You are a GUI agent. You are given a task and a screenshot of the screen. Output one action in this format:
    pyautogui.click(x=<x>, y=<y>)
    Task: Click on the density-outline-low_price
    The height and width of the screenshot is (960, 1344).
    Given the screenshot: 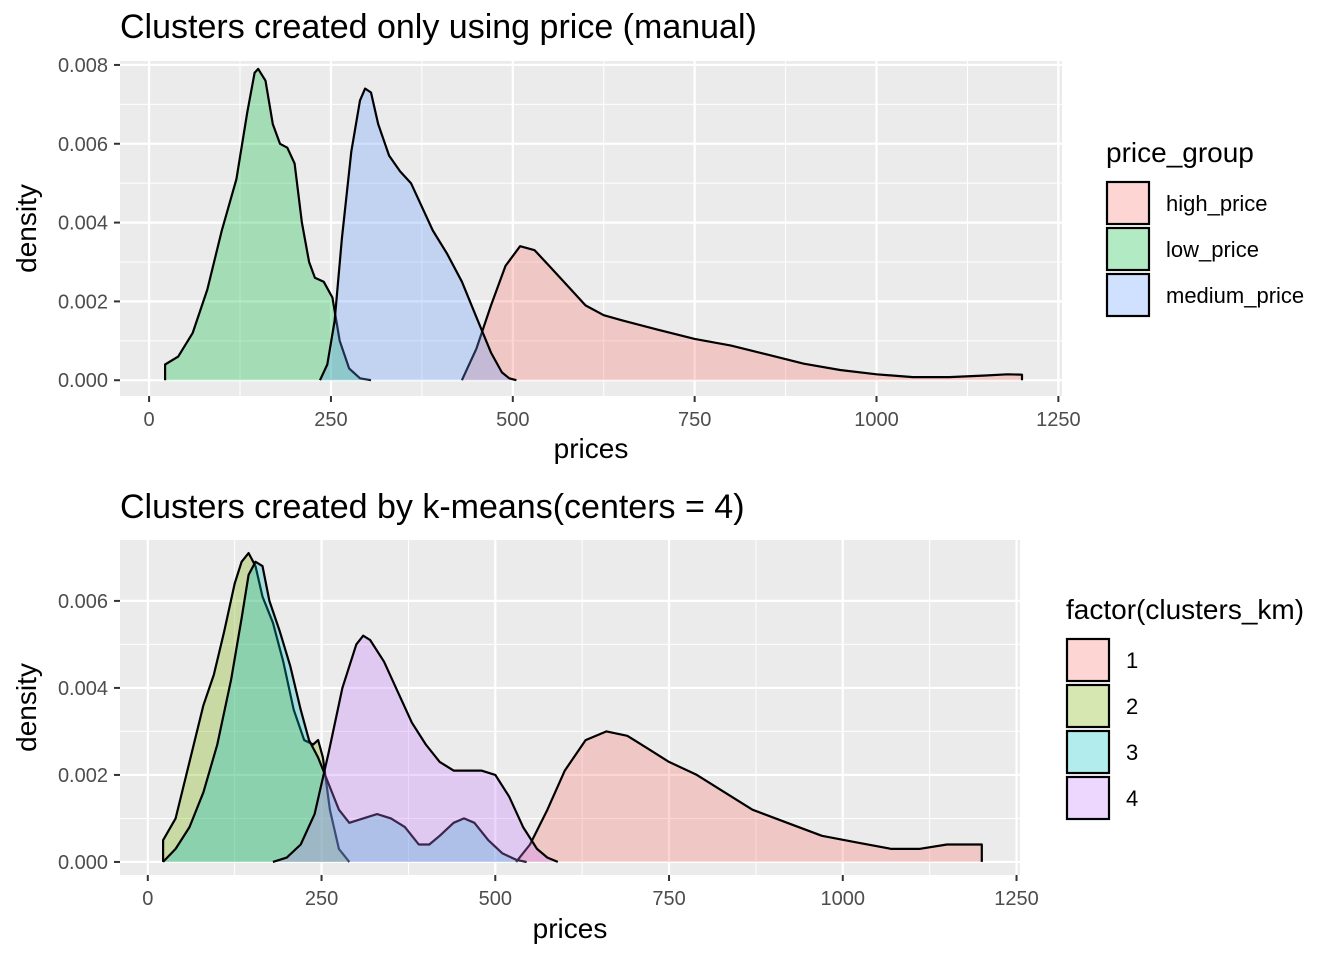 What is the action you would take?
    pyautogui.click(x=268, y=224)
    